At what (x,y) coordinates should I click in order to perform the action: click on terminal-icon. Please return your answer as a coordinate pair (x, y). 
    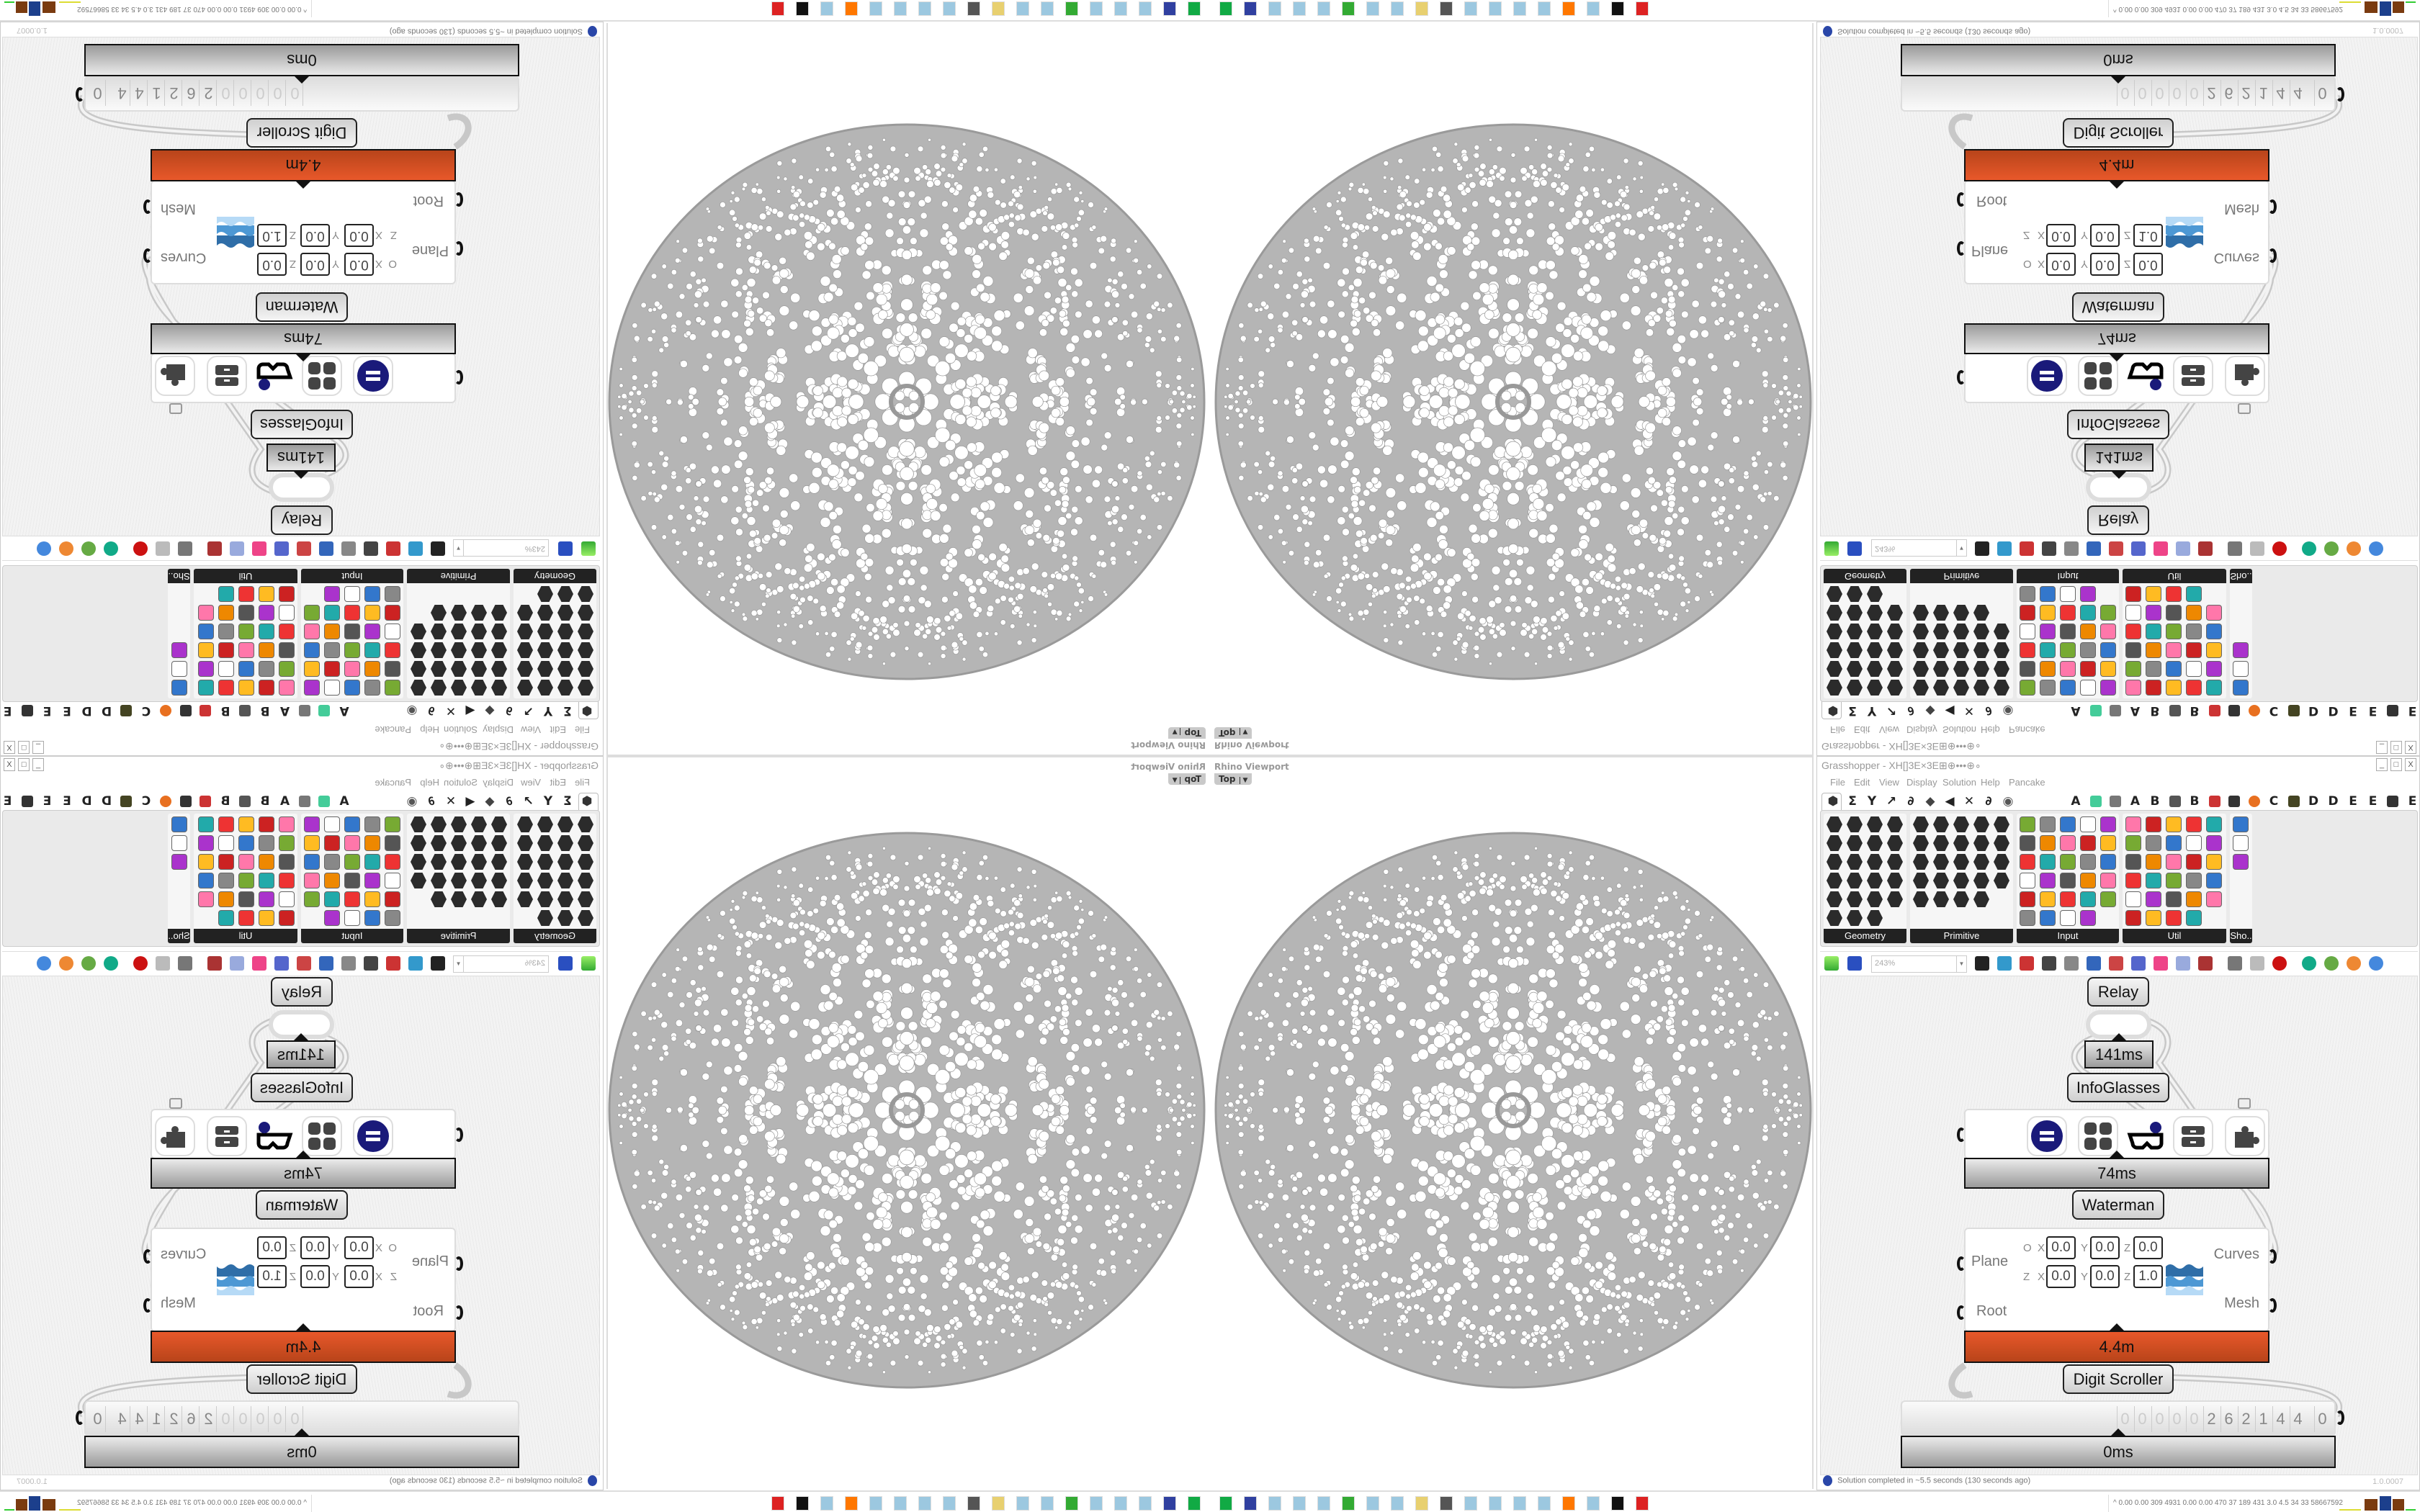
    Looking at the image, I should click on (1348, 1503).